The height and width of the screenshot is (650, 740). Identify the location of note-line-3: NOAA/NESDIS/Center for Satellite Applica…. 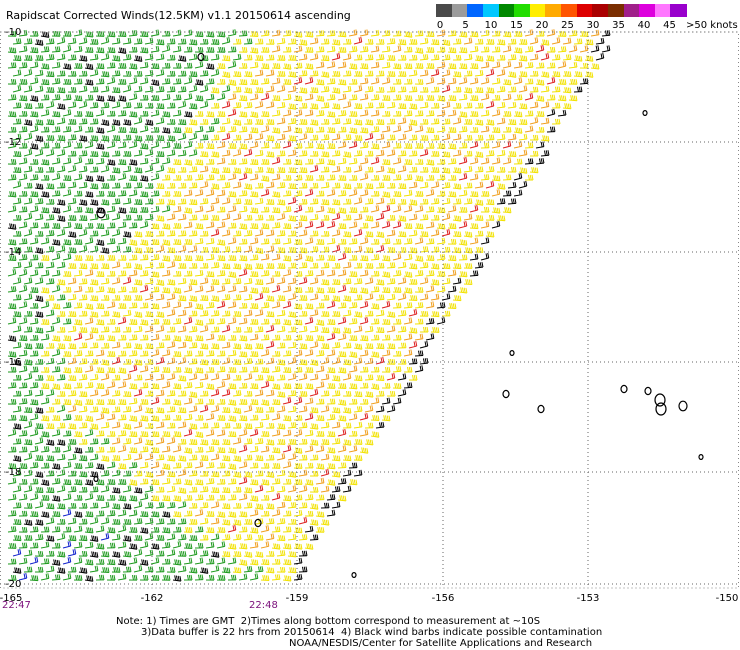
(441, 643).